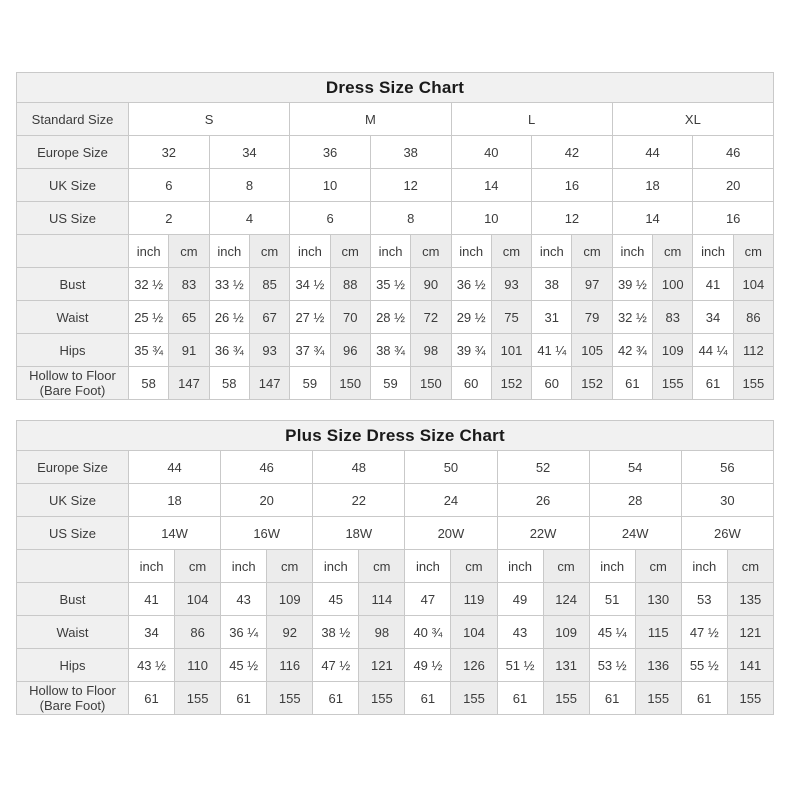 Image resolution: width=800 pixels, height=800 pixels. What do you see at coordinates (395, 435) in the screenshot?
I see `chart-title: Plus Size Dress Size Chart` at bounding box center [395, 435].